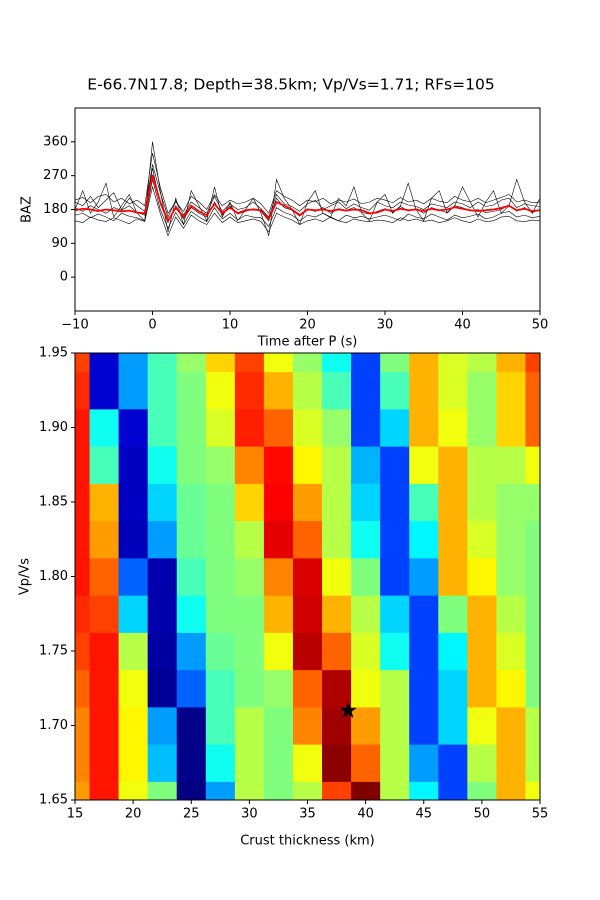  Describe the element at coordinates (59, 243) in the screenshot. I see `y-tick-label: 90` at that location.